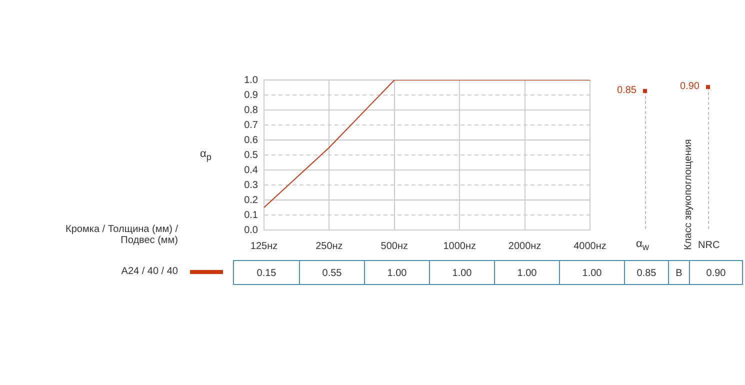 The width and height of the screenshot is (745, 385). I want to click on text: α$_{w}$, so click(642, 245).